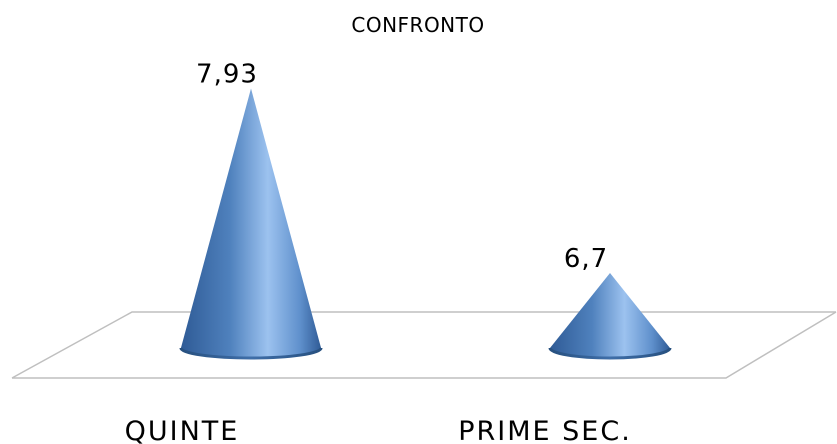 Image resolution: width=837 pixels, height=444 pixels. What do you see at coordinates (545, 430) in the screenshot?
I see `category-label: PRIME SEC.` at bounding box center [545, 430].